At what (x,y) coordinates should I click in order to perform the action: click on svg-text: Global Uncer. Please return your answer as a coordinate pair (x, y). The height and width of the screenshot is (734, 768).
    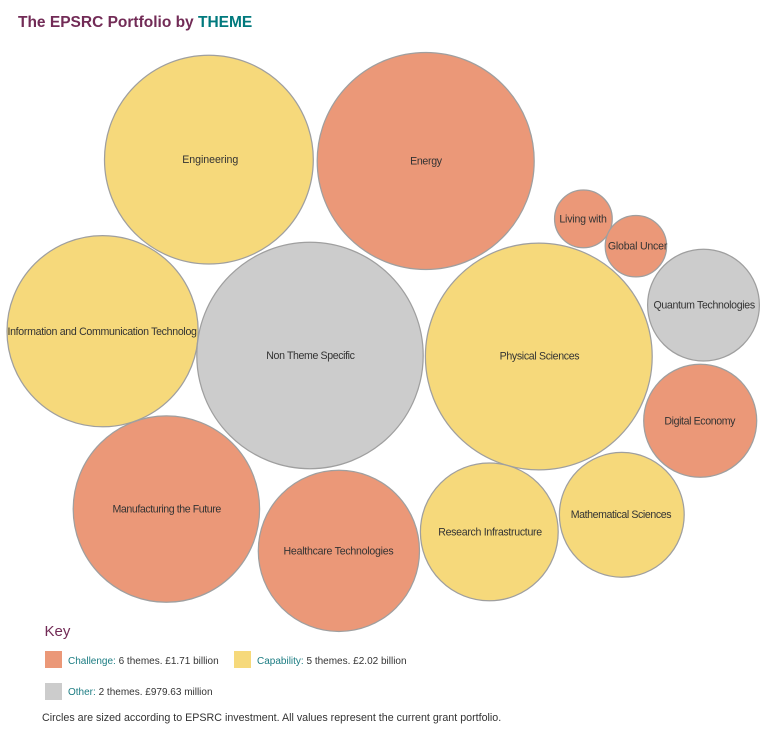
    Looking at the image, I should click on (638, 247).